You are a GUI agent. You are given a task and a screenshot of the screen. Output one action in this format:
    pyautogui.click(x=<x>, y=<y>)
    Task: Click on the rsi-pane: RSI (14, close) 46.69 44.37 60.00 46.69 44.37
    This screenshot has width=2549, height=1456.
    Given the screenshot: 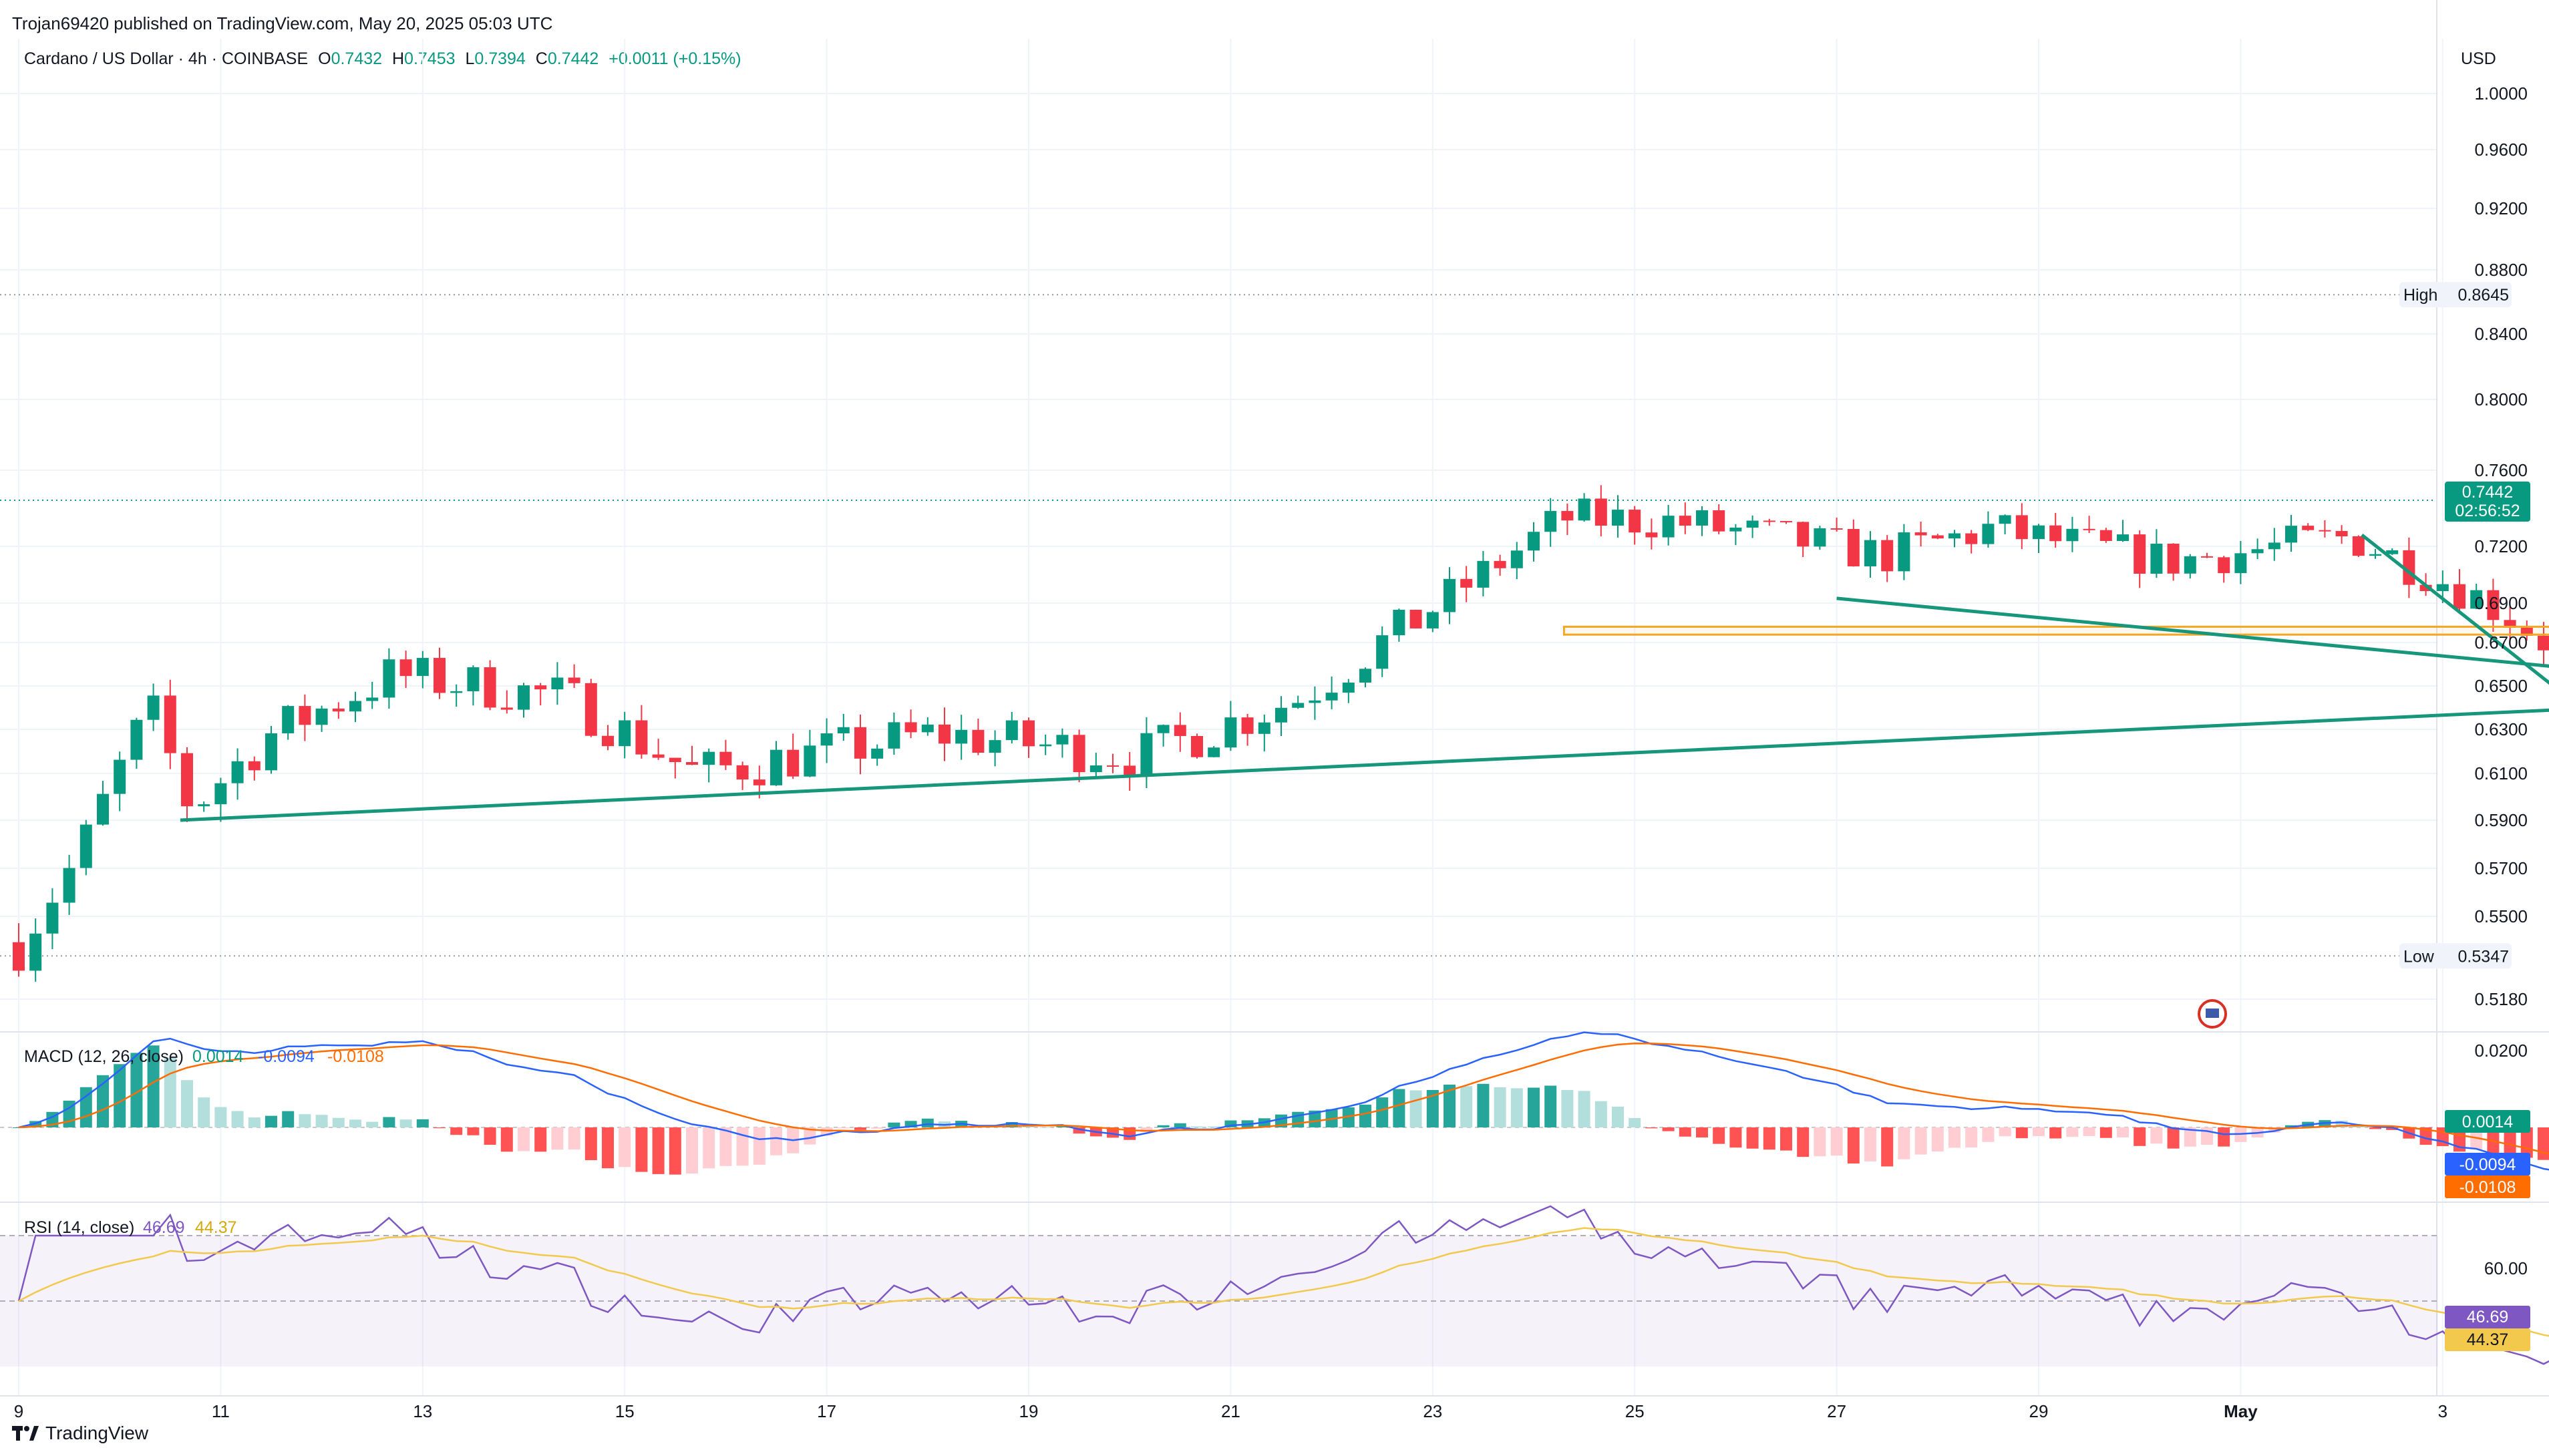 What is the action you would take?
    pyautogui.click(x=1274, y=1286)
    